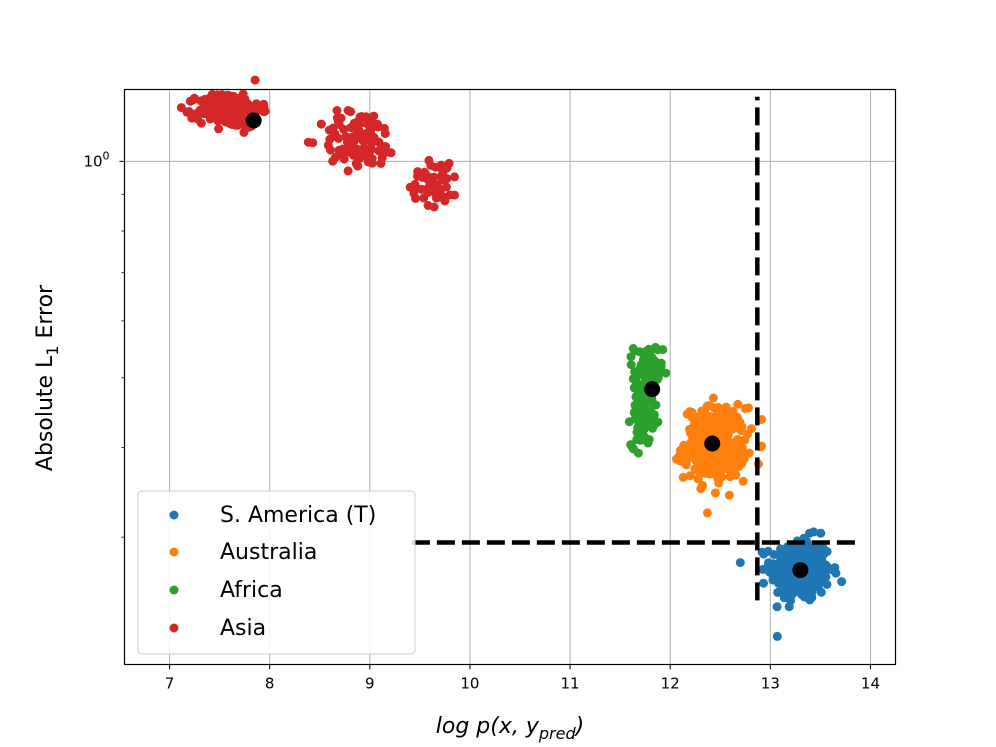 The width and height of the screenshot is (996, 747). What do you see at coordinates (510, 728) in the screenshot?
I see `x-axis-label: log p(x, ypred)` at bounding box center [510, 728].